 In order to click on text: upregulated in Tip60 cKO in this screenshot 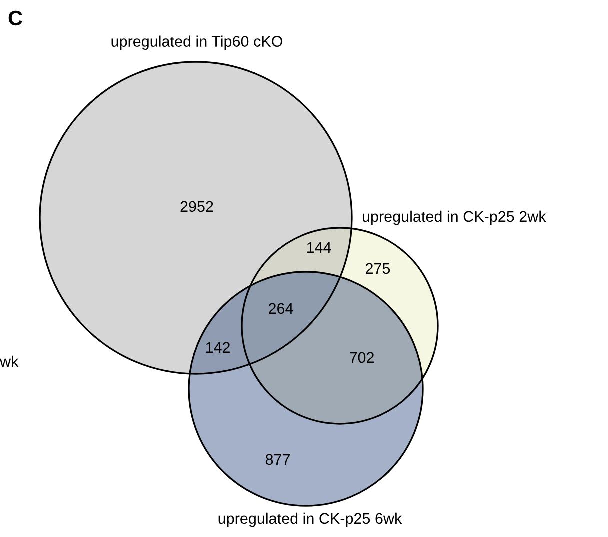, I will do `click(197, 43)`.